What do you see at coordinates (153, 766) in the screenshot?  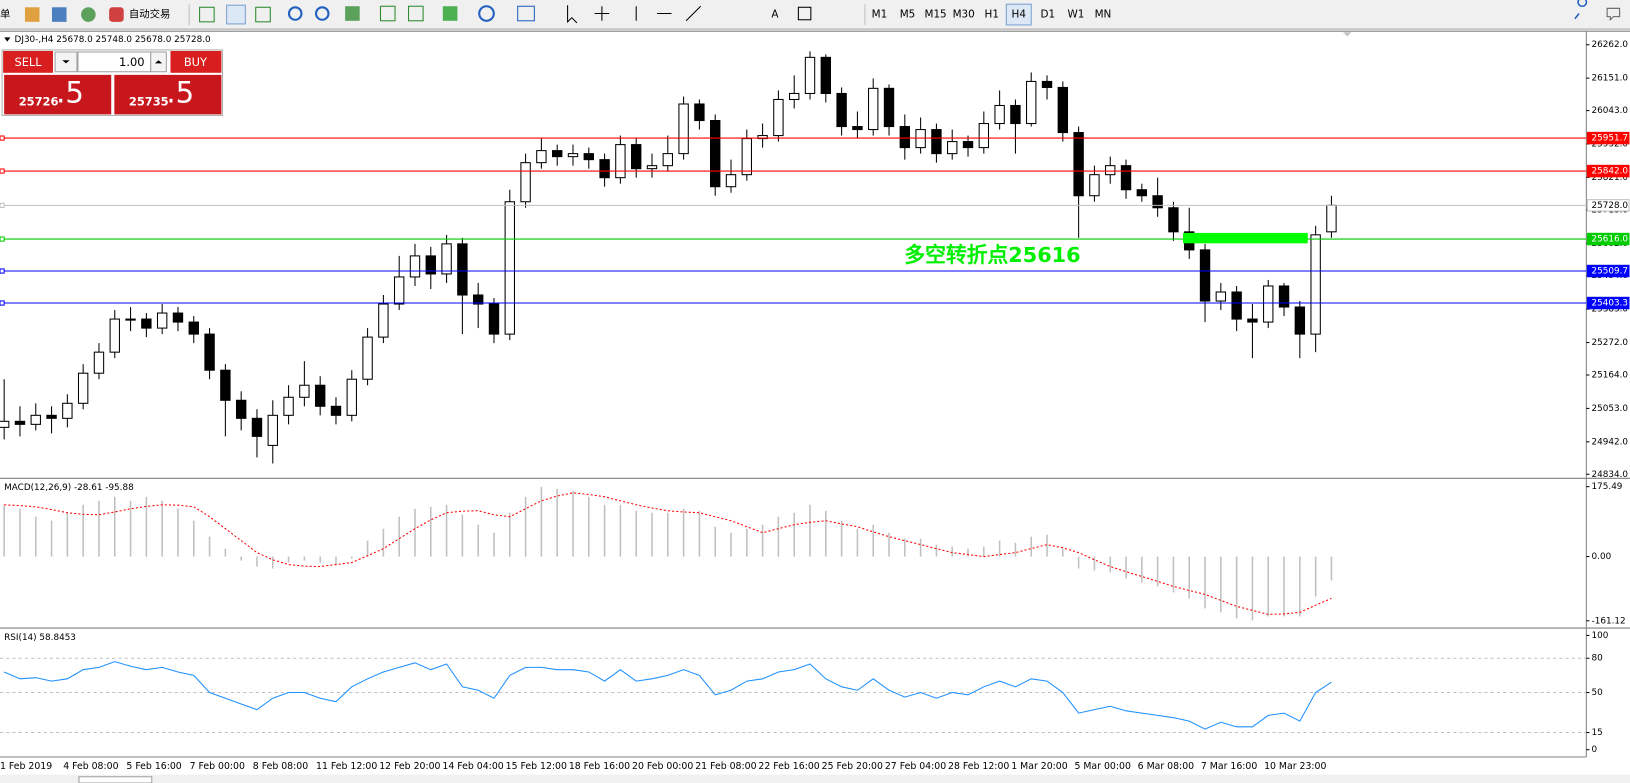 I see `x-tick-label: 5 Feb 16:00` at bounding box center [153, 766].